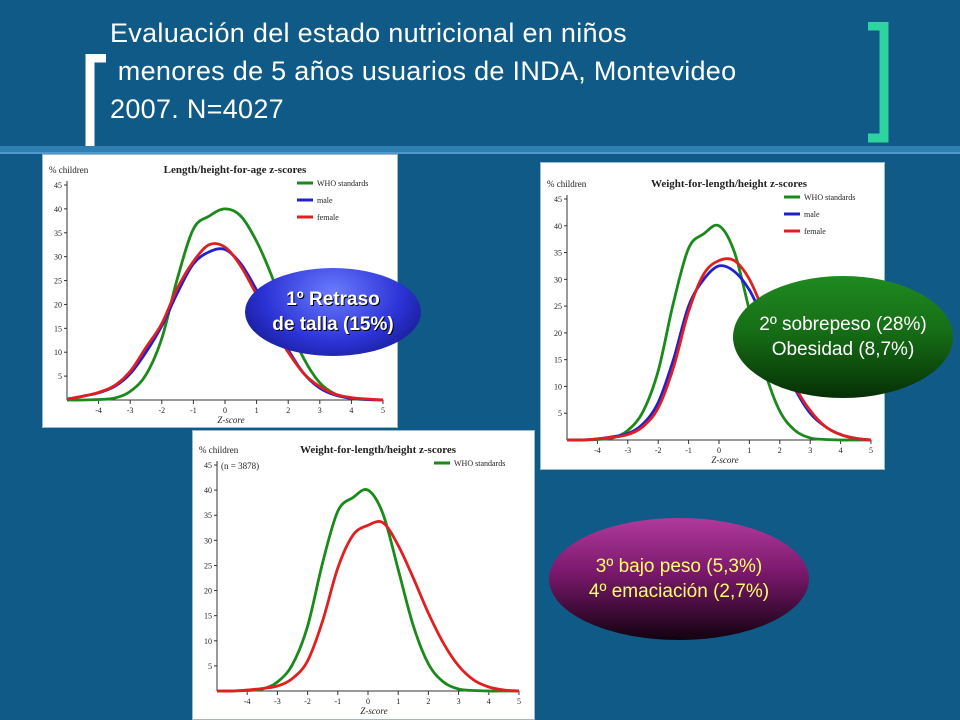 Image resolution: width=960 pixels, height=720 pixels. Describe the element at coordinates (197, 109) in the screenshot. I see `title-line-3: 2007. N=4027` at that location.